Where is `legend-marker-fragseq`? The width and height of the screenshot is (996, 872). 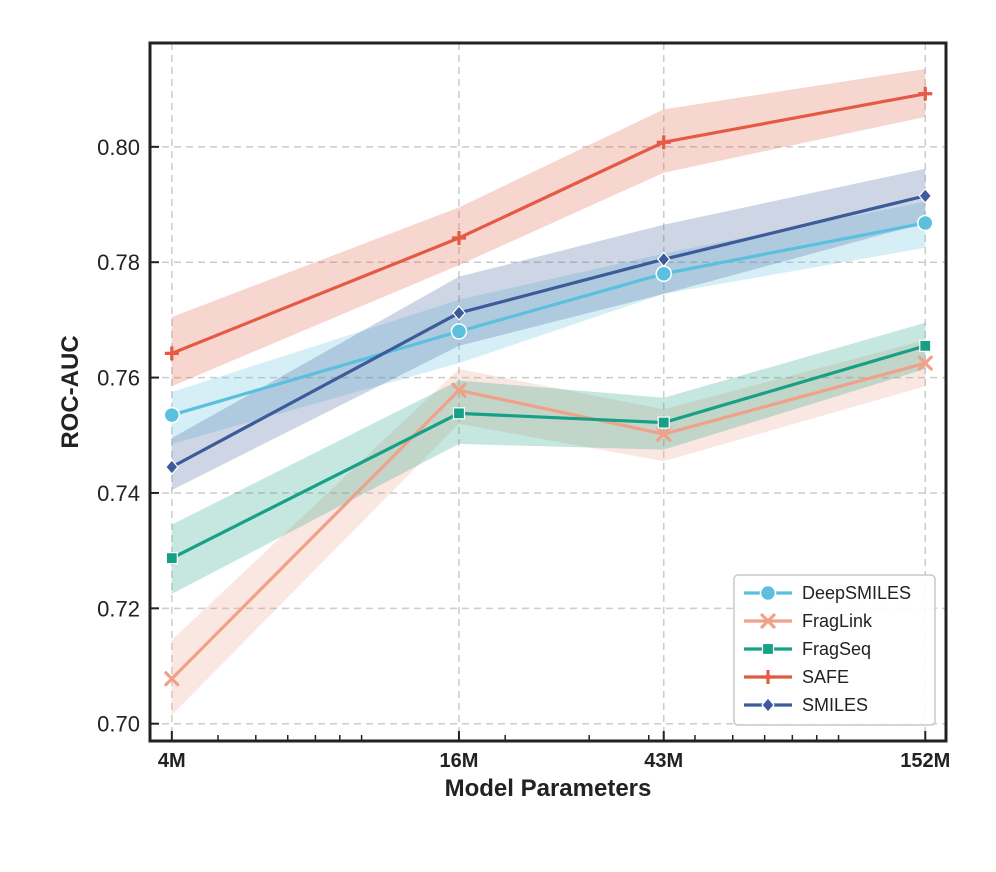 legend-marker-fragseq is located at coordinates (768, 649).